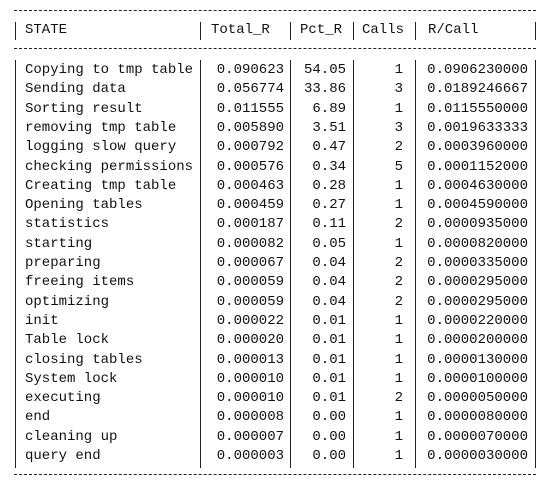  I want to click on value-cell: 0.0000820000, so click(477, 243).